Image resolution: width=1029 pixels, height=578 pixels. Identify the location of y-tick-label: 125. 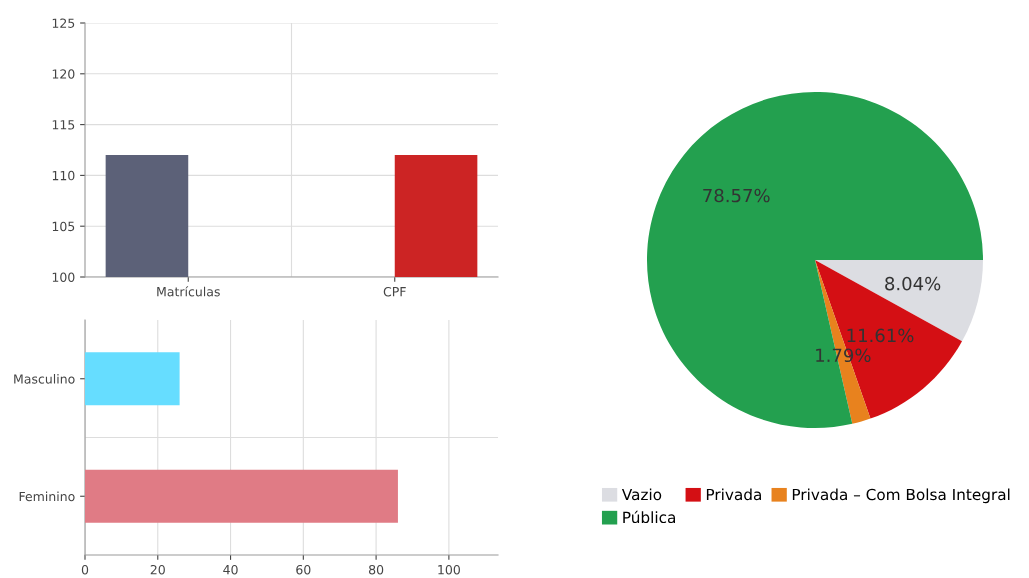
(63, 23).